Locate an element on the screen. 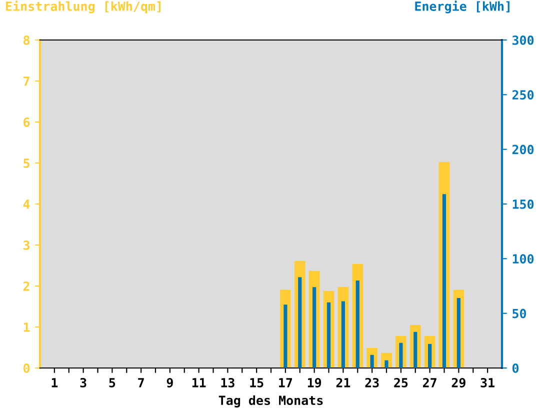  y-tick-label: 0 is located at coordinates (27, 368).